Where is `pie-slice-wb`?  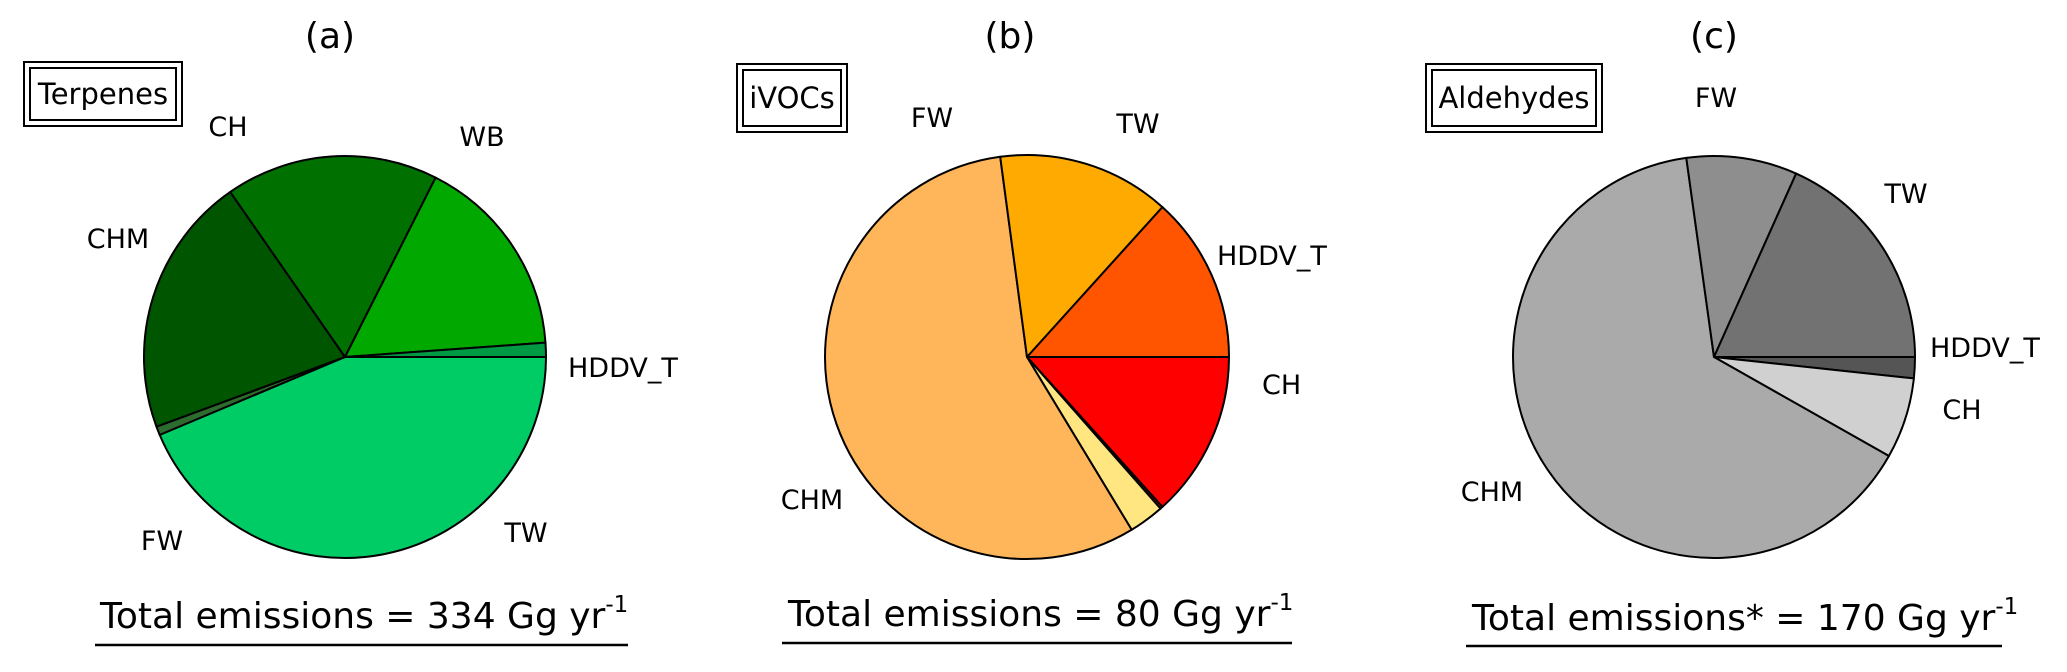
pie-slice-wb is located at coordinates (352, 457).